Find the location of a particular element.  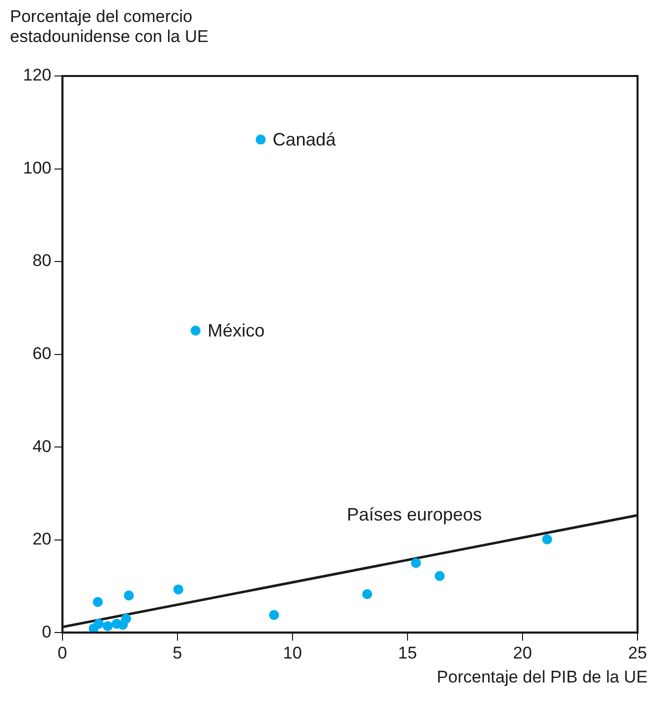

y-tick-label: 120 is located at coordinates (37, 75).